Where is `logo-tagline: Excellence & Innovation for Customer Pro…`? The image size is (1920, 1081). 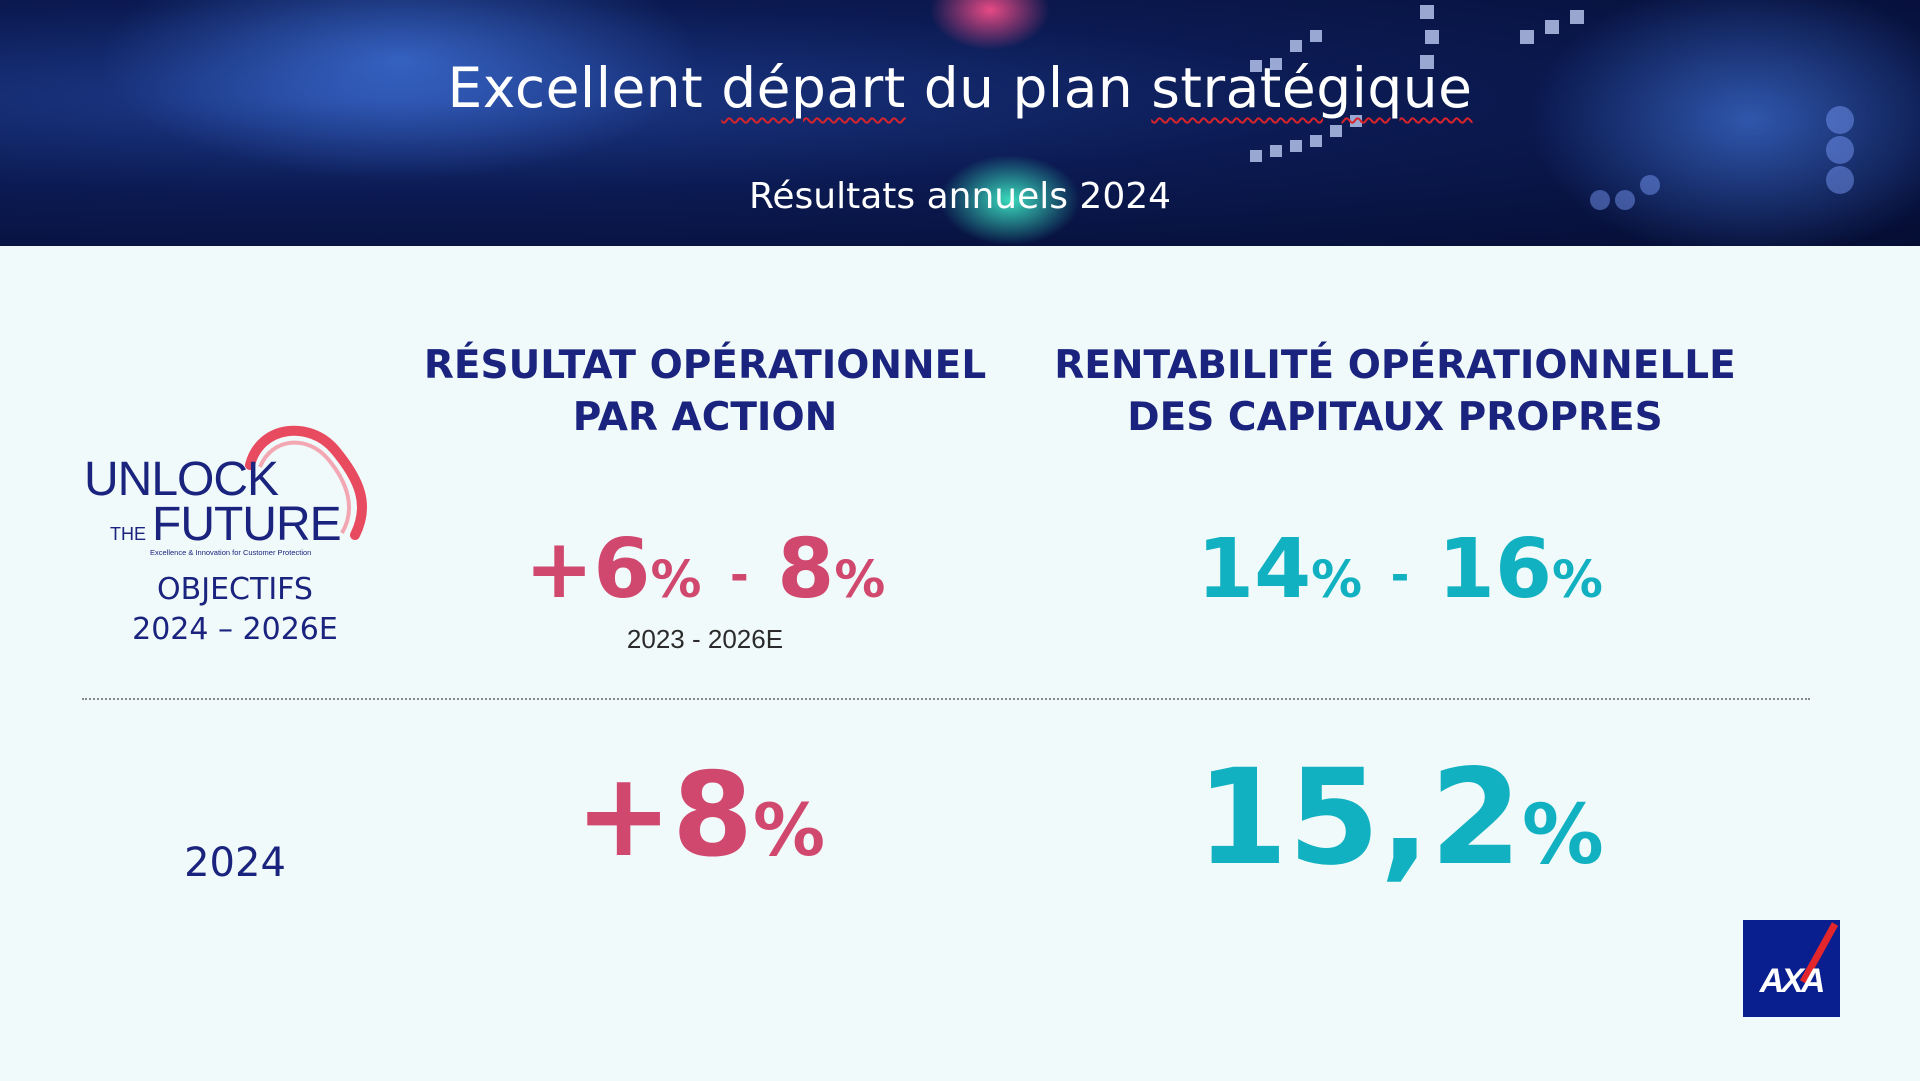
logo-tagline: Excellence & Innovation for Customer Pro… is located at coordinates (230, 552).